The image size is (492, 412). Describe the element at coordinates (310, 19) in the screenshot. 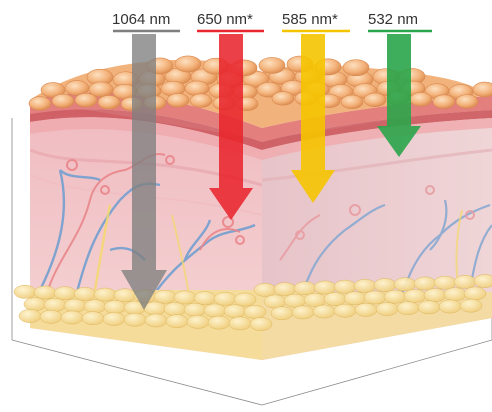

I see `wavelength-label: 585 nm*` at that location.